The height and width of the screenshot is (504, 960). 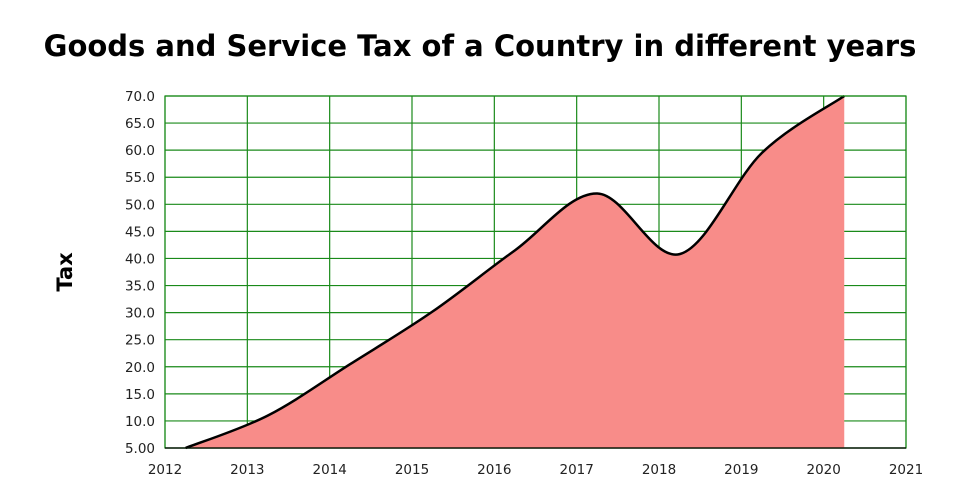 What do you see at coordinates (535, 470) in the screenshot?
I see `x-tick-labels: 2012 2013 2014 2015 2016 2017 2018 2019 2020 2021` at bounding box center [535, 470].